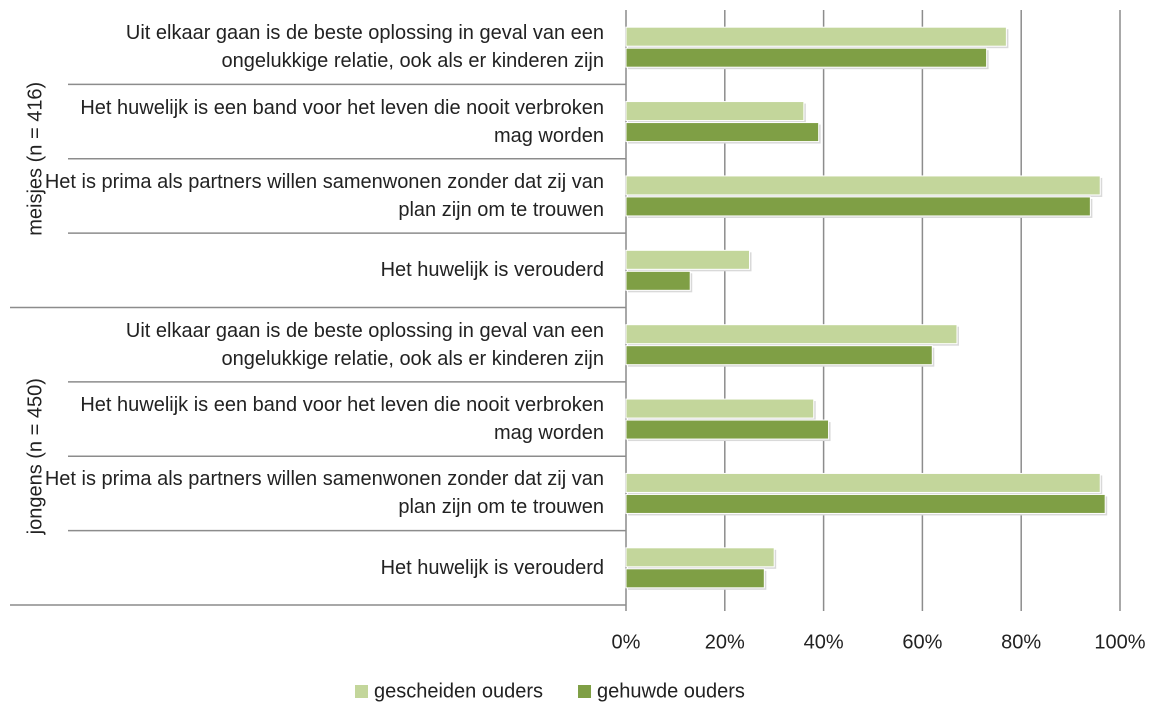  I want to click on x-tick-label: 20%, so click(725, 642).